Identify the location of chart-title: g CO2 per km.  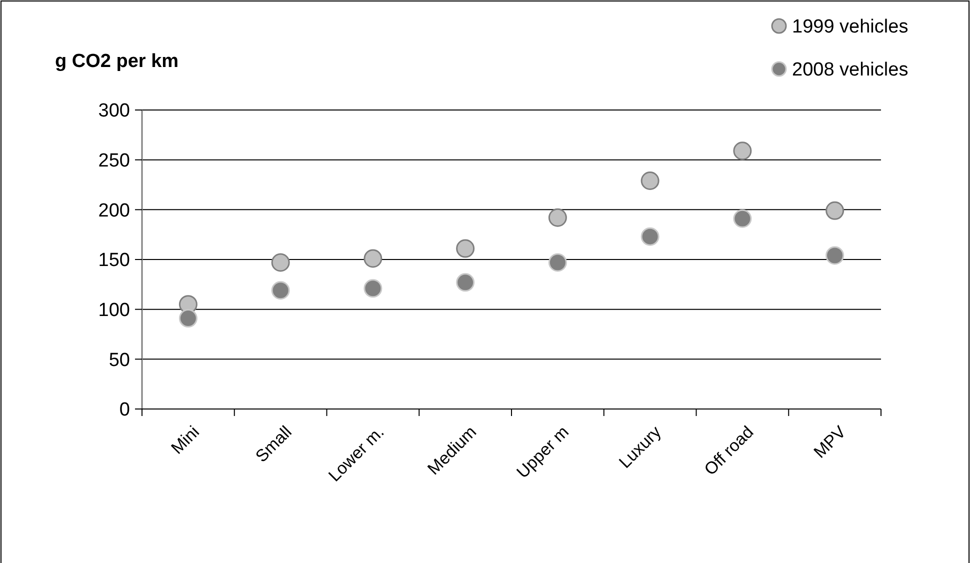
(117, 61).